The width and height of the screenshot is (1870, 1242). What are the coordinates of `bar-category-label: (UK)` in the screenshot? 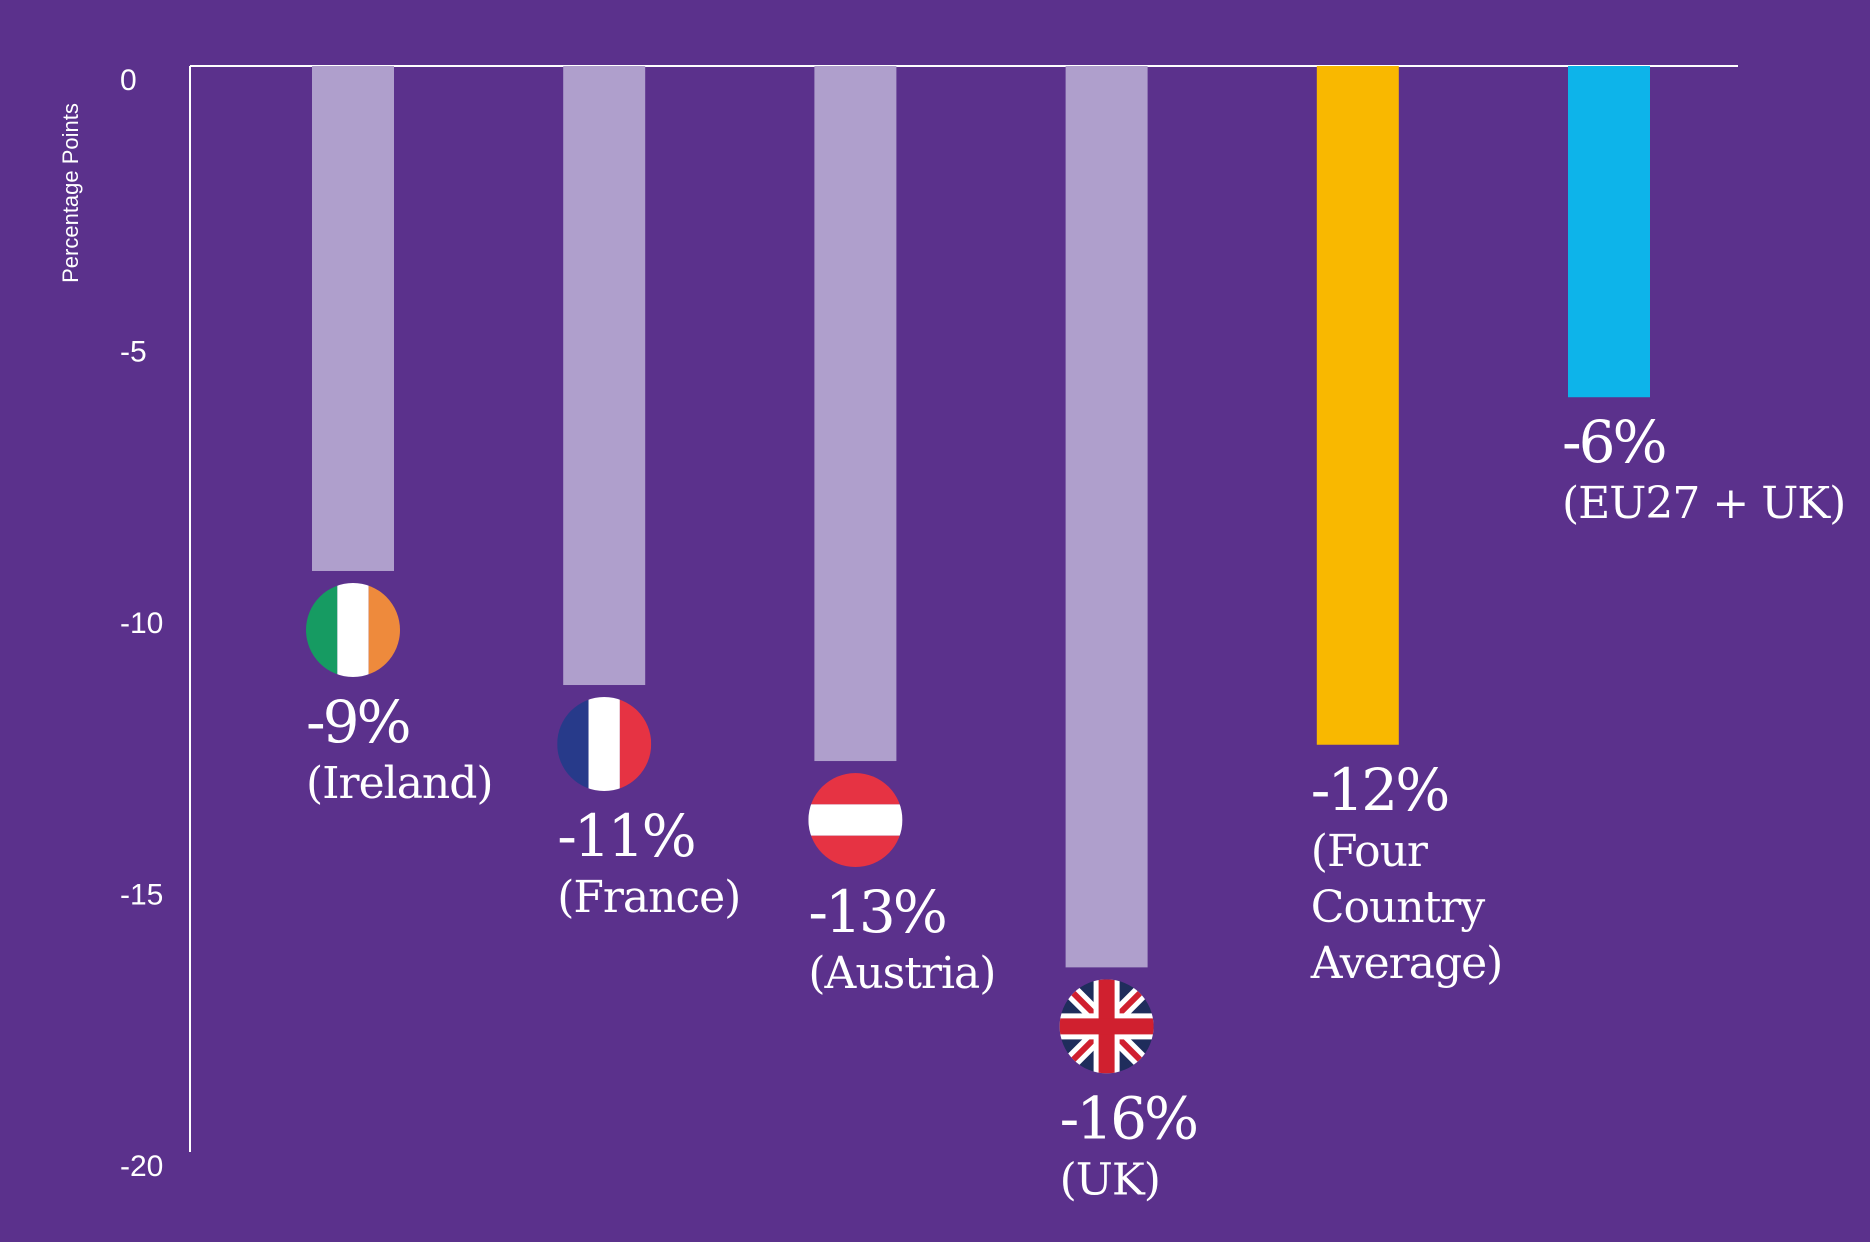 It's located at (1110, 1179).